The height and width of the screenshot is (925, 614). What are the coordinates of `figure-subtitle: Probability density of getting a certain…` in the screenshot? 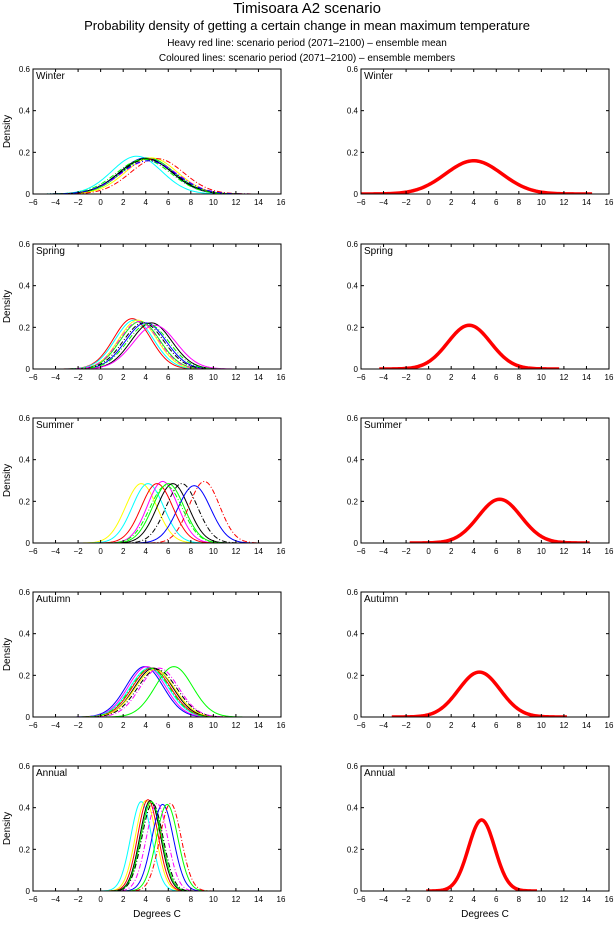 It's located at (307, 25).